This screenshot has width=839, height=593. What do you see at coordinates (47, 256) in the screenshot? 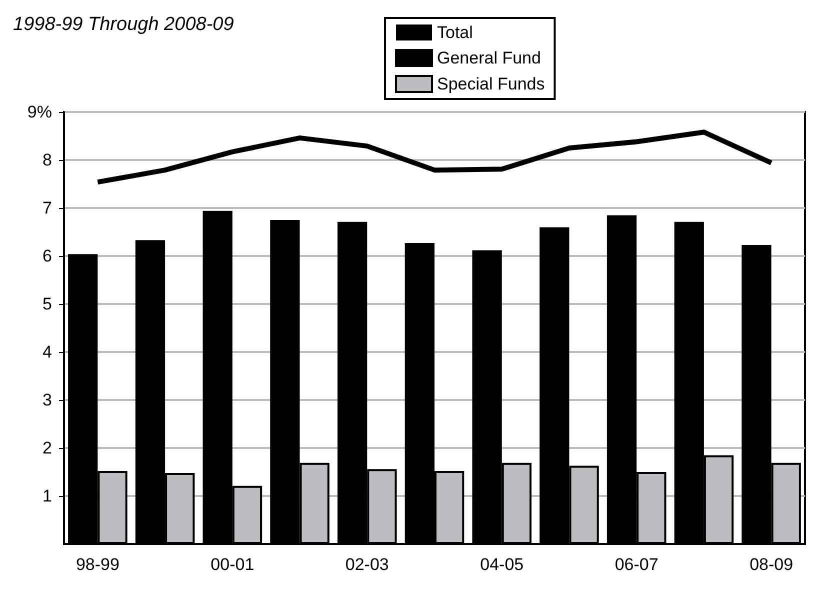
I see `y-tick-label: 6` at bounding box center [47, 256].